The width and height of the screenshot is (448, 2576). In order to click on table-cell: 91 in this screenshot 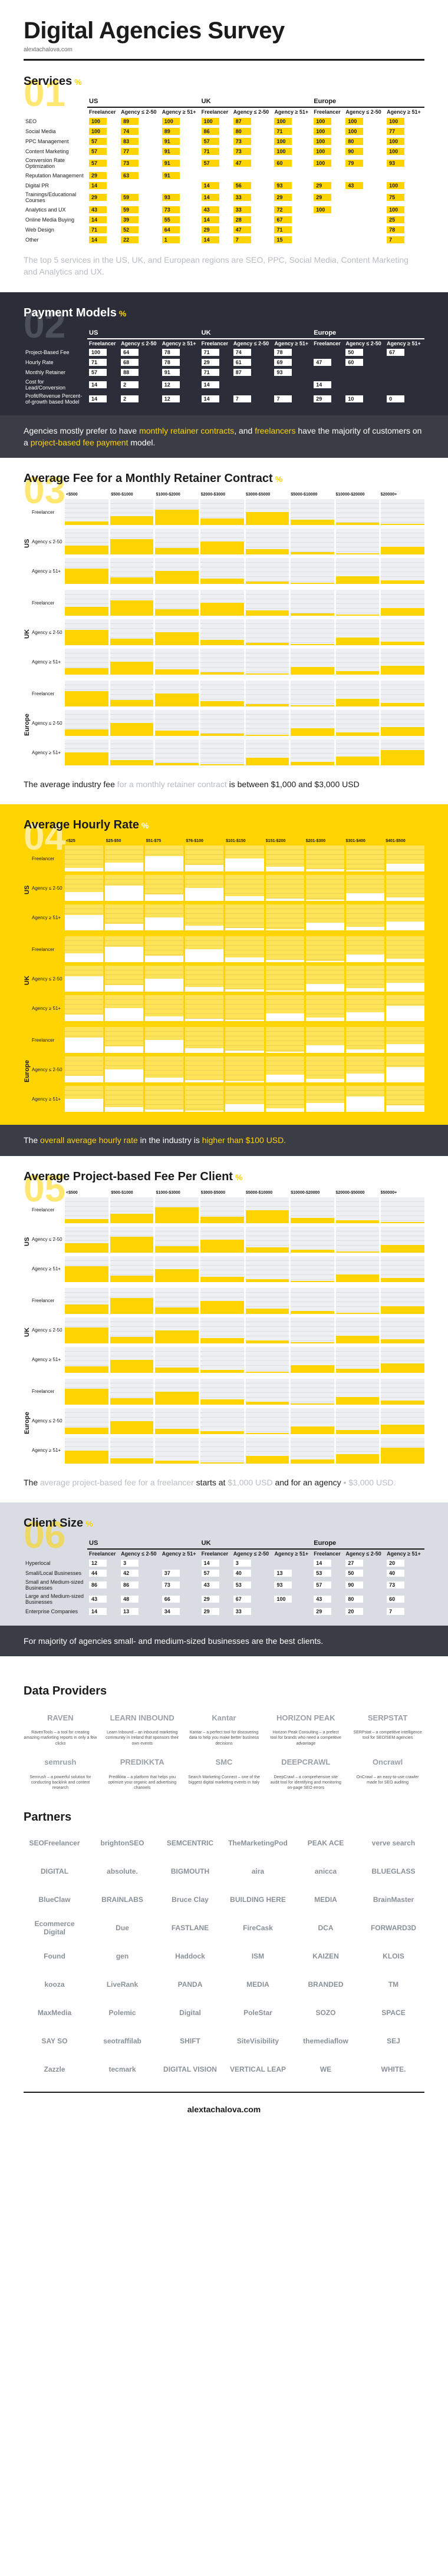, I will do `click(180, 163)`.